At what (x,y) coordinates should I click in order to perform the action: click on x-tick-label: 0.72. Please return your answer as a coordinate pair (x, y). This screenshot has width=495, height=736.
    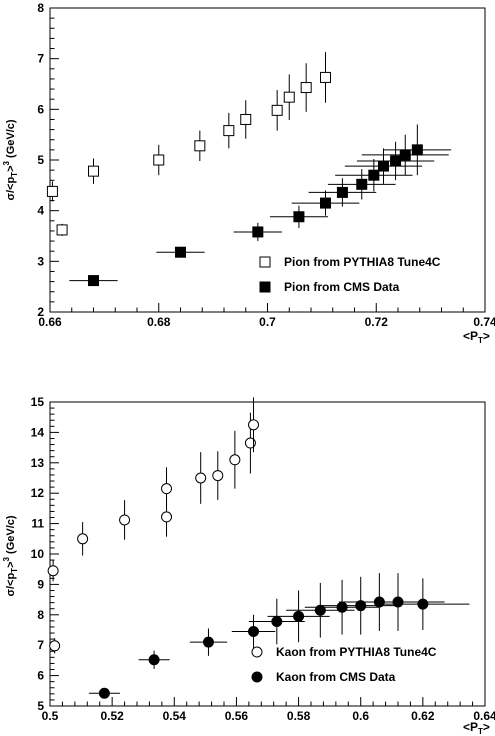
    Looking at the image, I should click on (377, 322).